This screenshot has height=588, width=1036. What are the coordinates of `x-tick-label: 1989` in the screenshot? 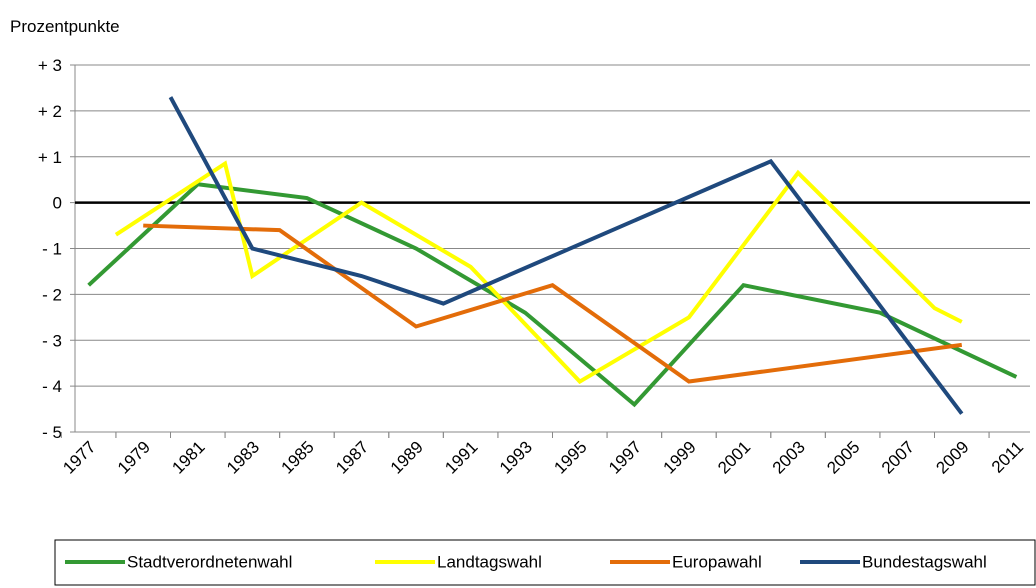 It's located at (407, 457).